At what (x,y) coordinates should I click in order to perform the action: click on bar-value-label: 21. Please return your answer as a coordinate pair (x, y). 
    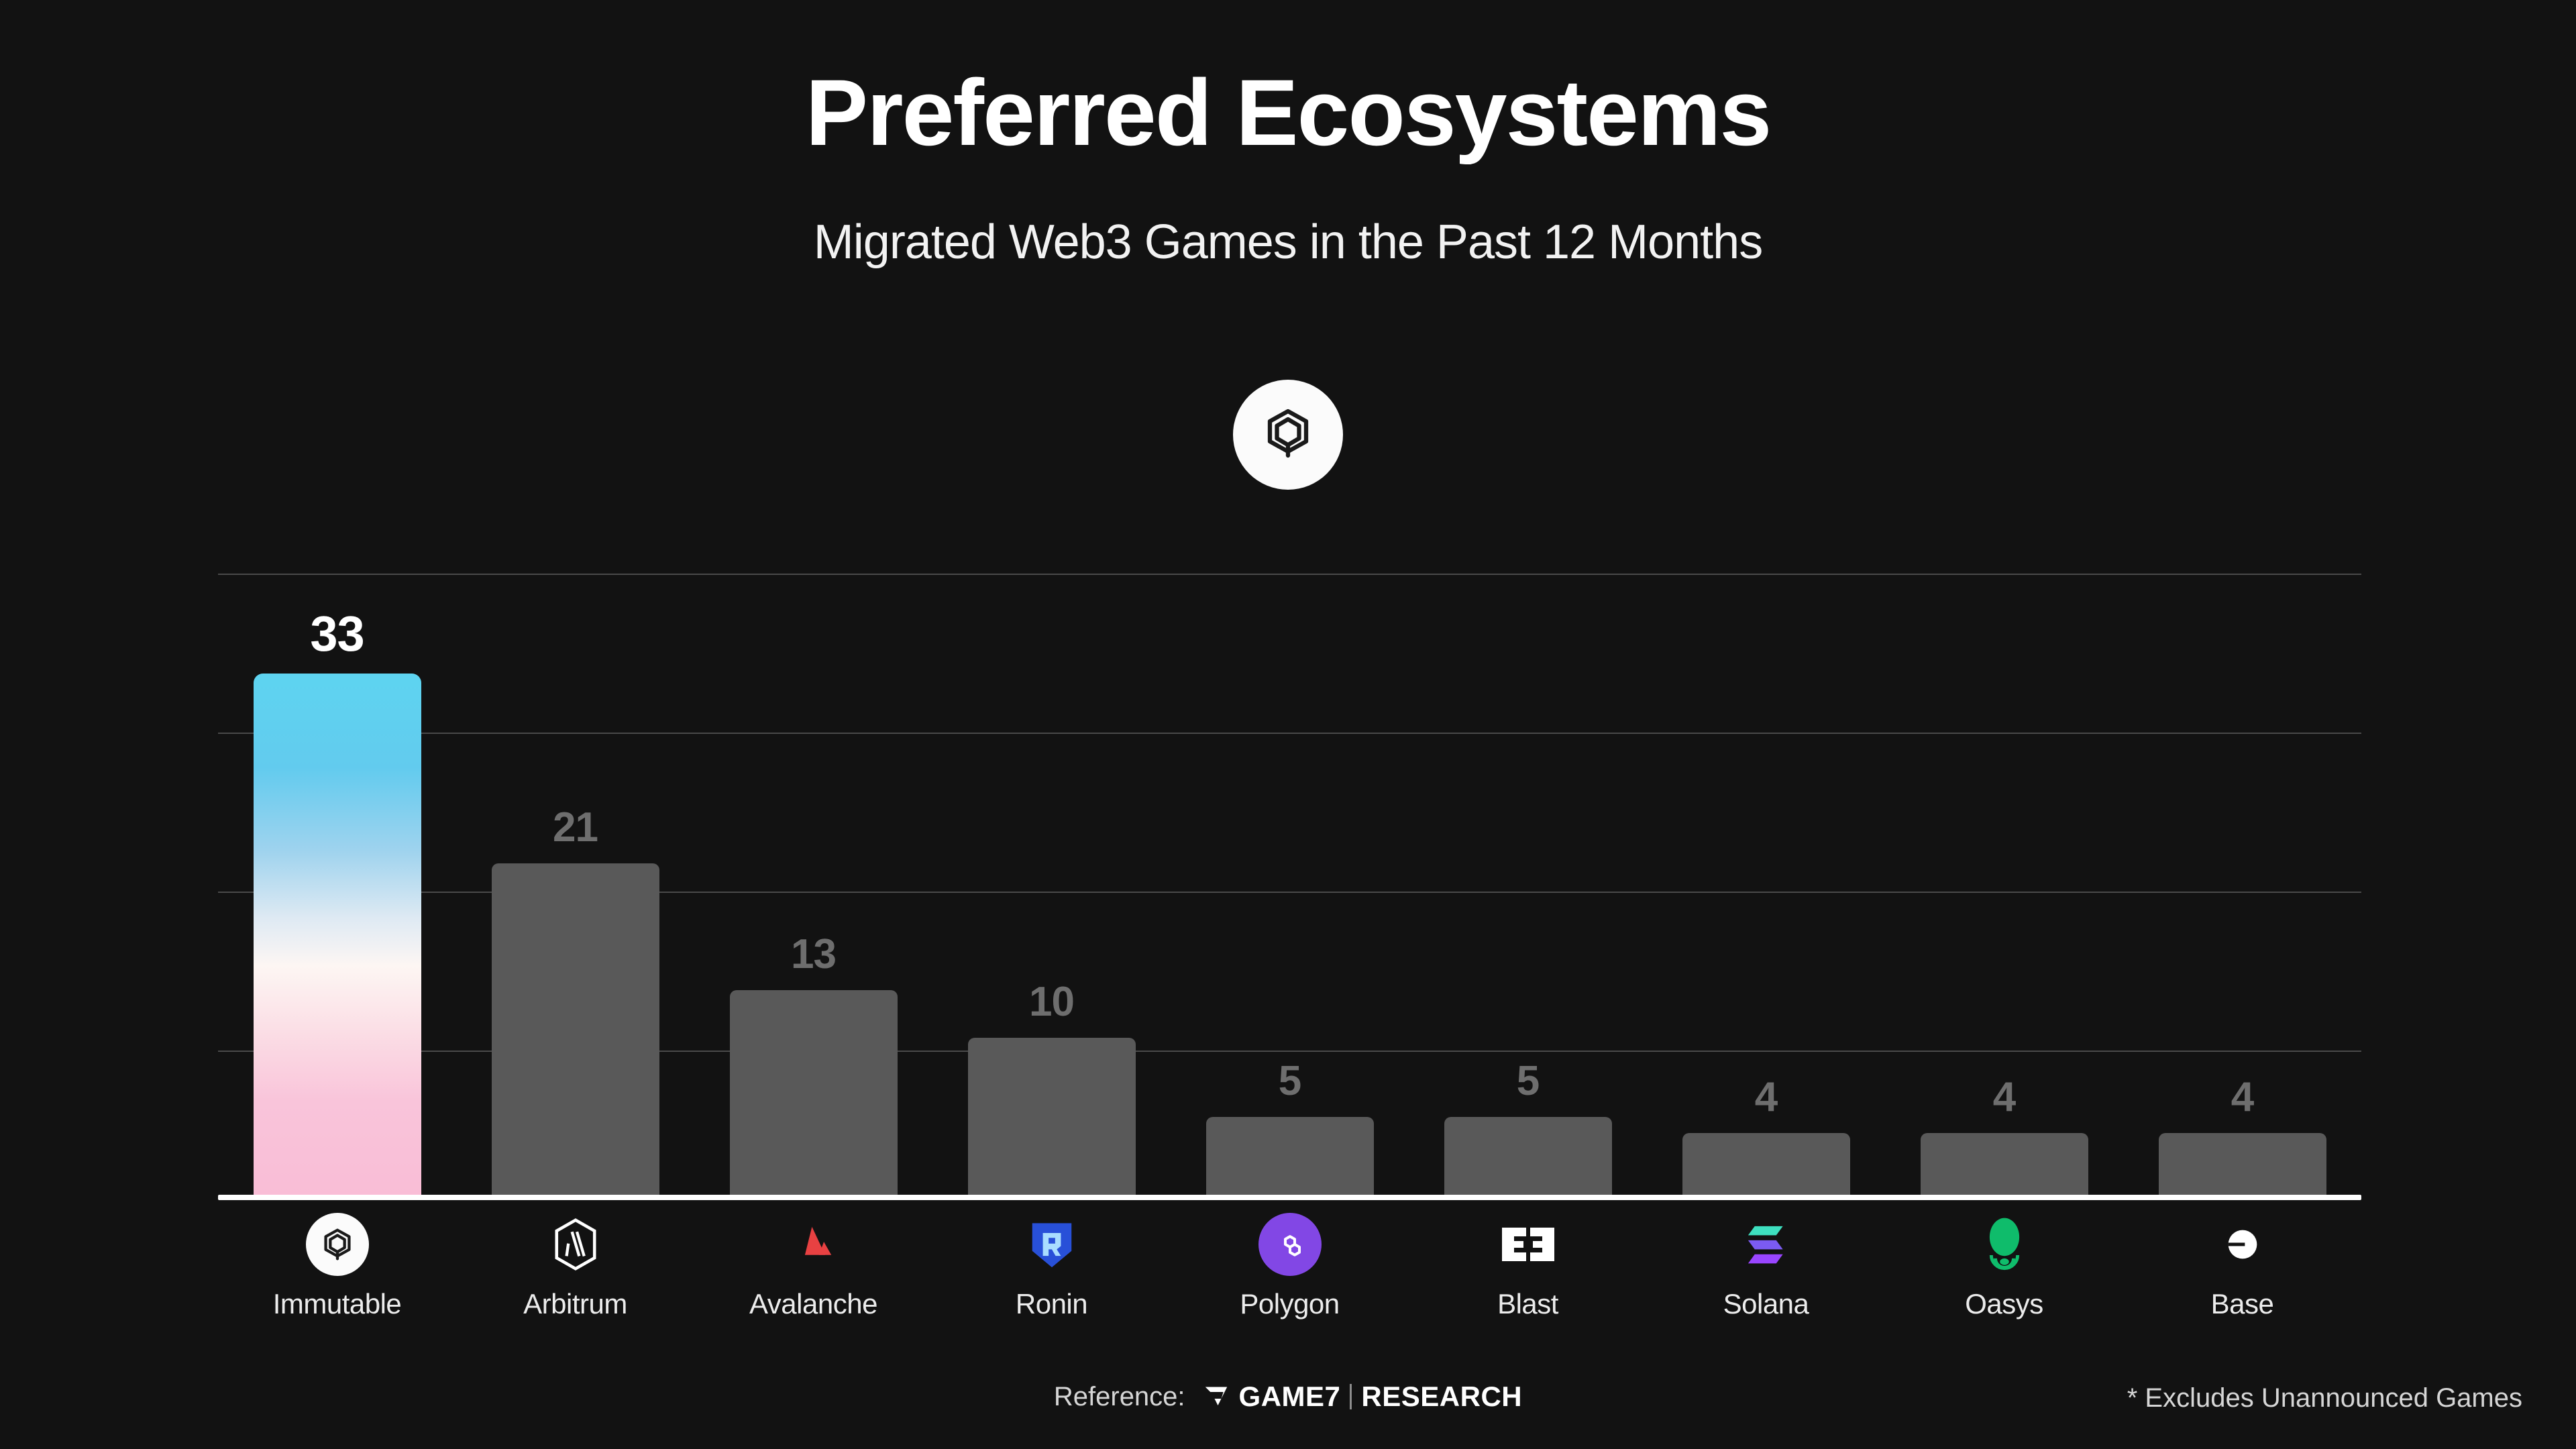
    Looking at the image, I should click on (575, 827).